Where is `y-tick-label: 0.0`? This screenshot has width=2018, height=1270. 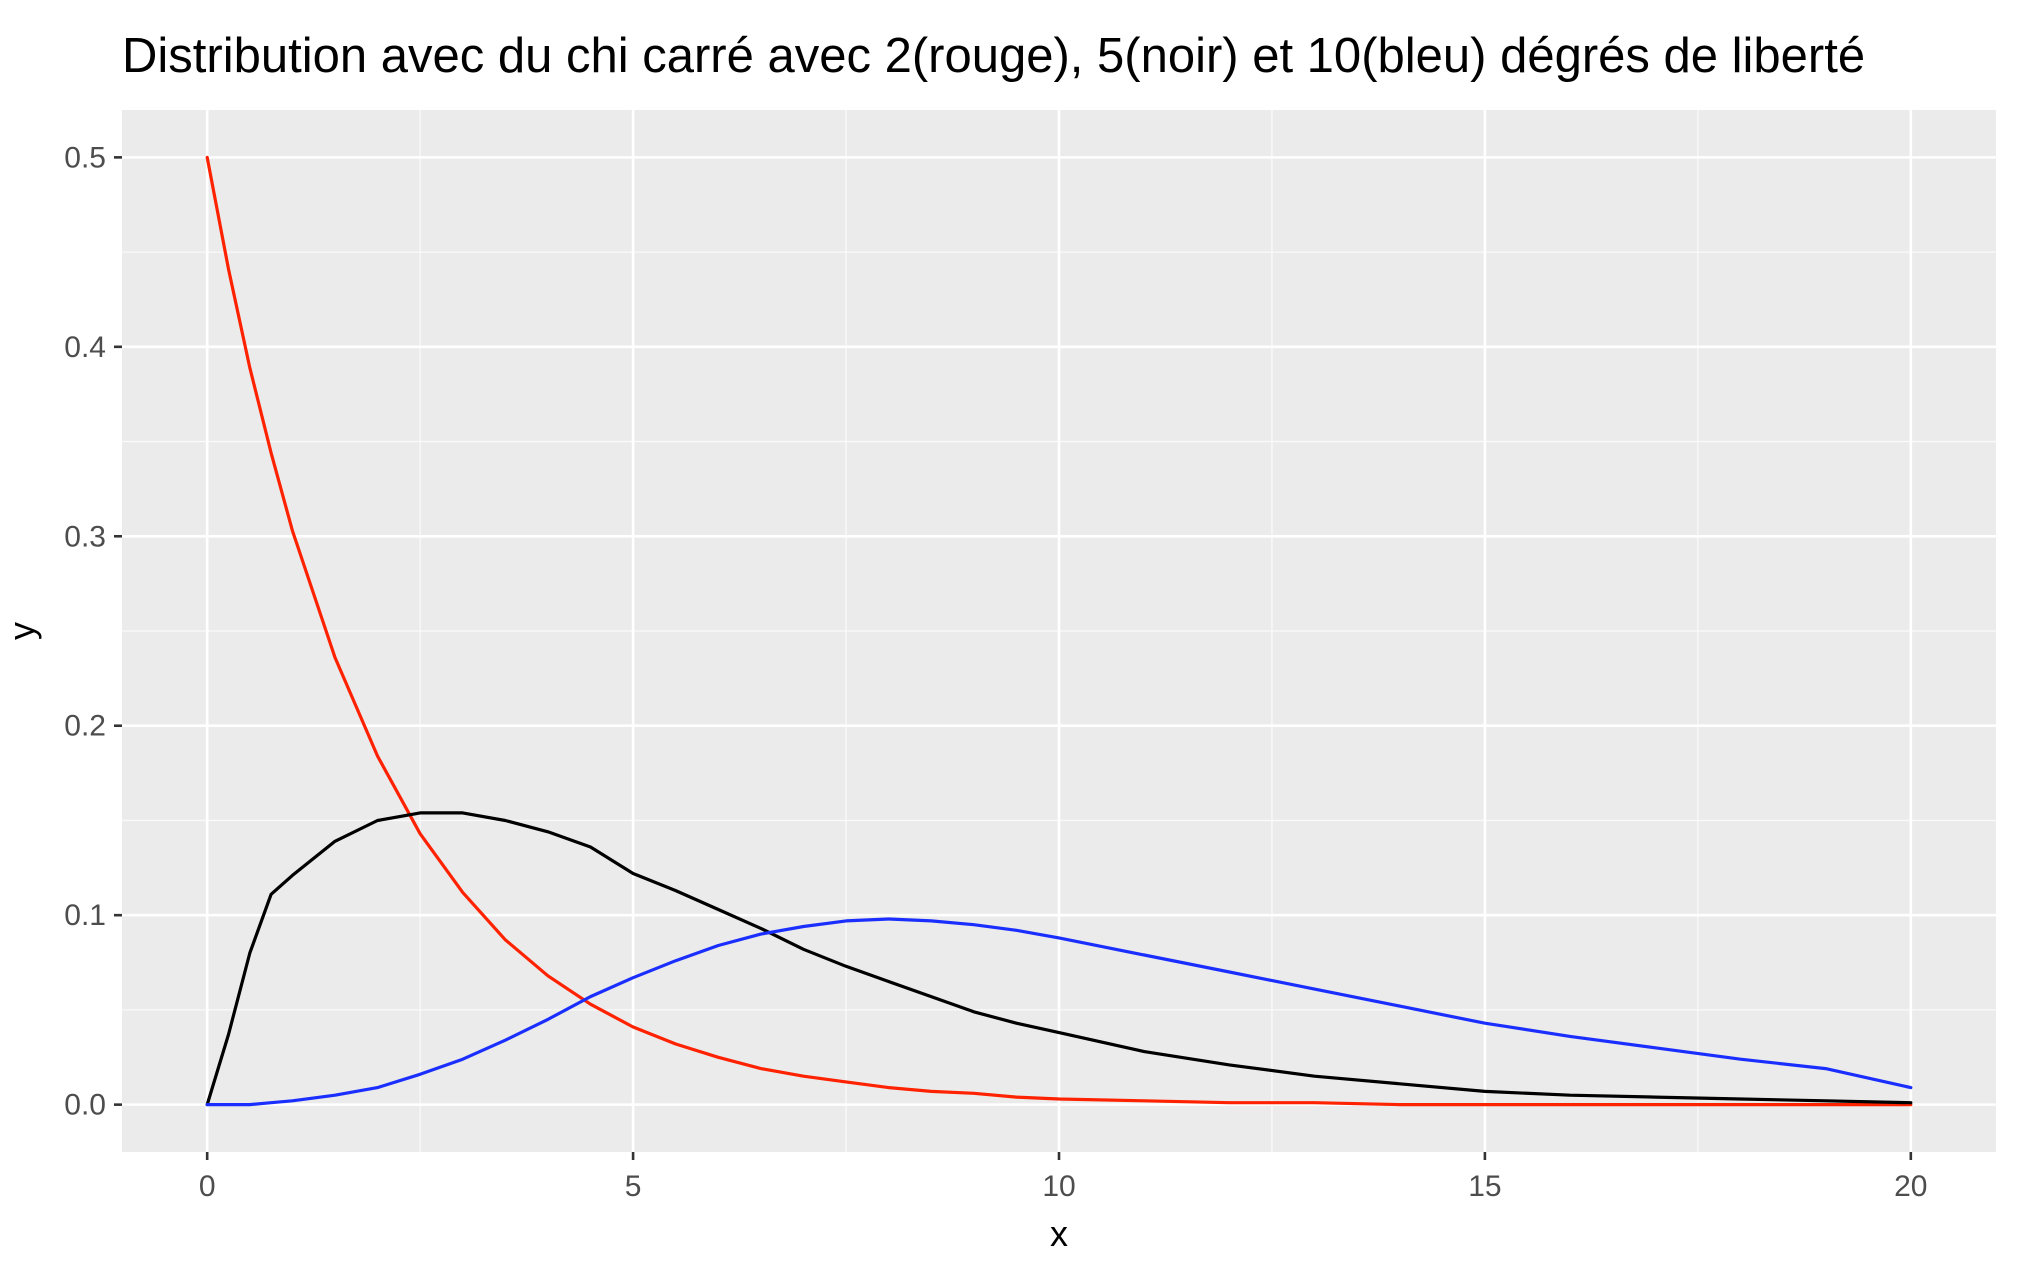
y-tick-label: 0.0 is located at coordinates (85, 1105).